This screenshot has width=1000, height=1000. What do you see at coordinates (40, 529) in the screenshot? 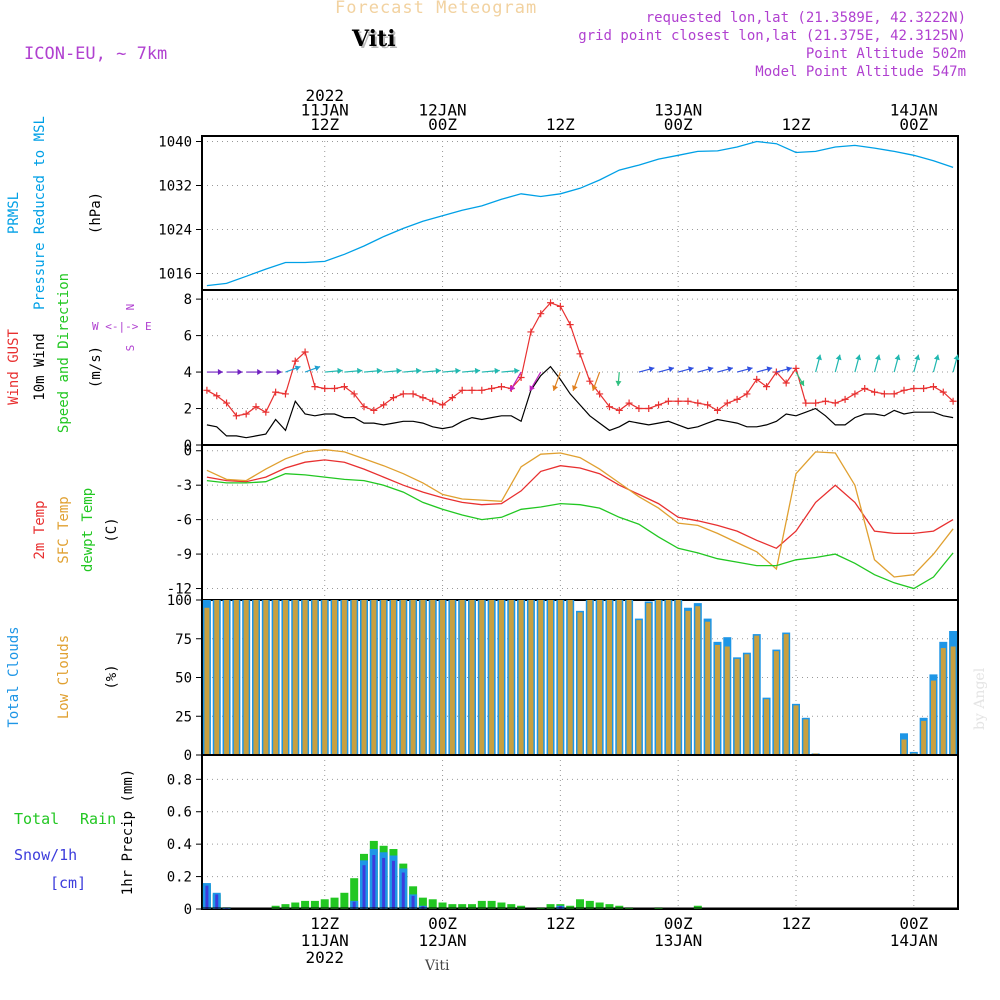
I see `temp-2m-label: 2m Temp` at bounding box center [40, 529].